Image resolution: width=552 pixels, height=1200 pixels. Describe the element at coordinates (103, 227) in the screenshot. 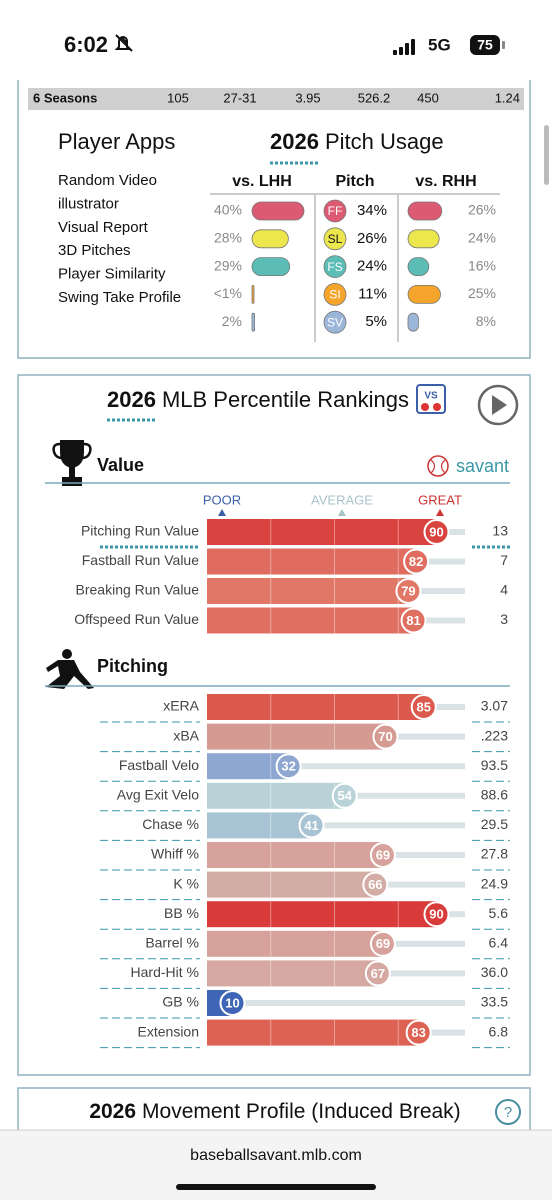

I see `app-link: Visual Report` at that location.